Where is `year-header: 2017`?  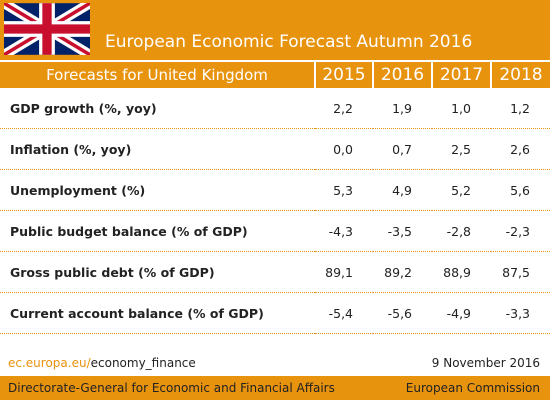
year-header: 2017 is located at coordinates (461, 75).